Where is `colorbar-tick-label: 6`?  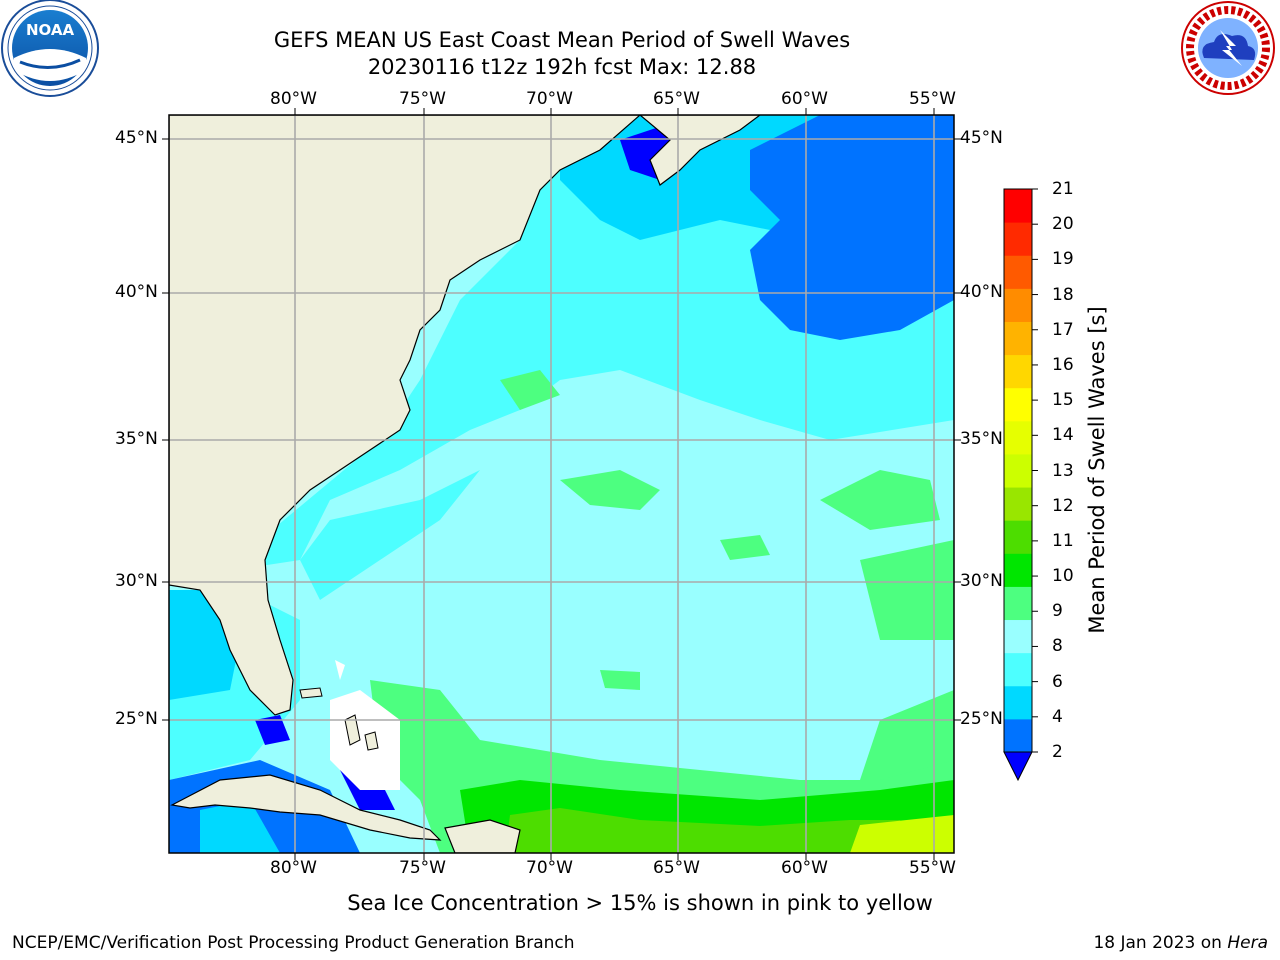 colorbar-tick-label: 6 is located at coordinates (1057, 681).